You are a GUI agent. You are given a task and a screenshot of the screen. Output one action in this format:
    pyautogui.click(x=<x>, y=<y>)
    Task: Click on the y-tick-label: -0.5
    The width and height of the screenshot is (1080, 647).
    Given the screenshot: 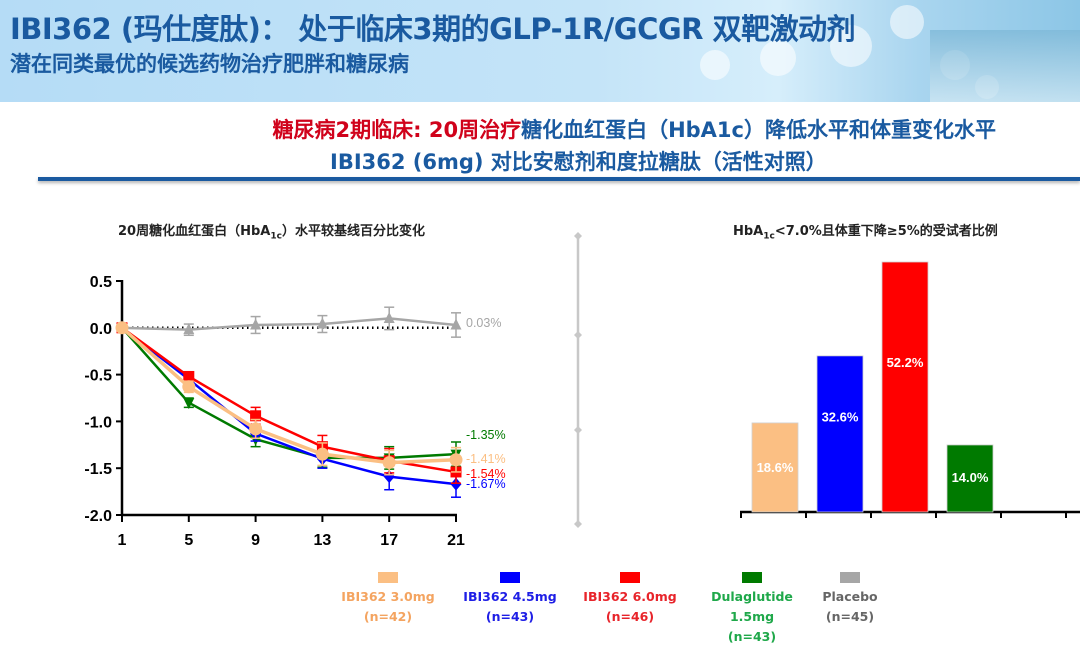 What is the action you would take?
    pyautogui.click(x=98, y=376)
    